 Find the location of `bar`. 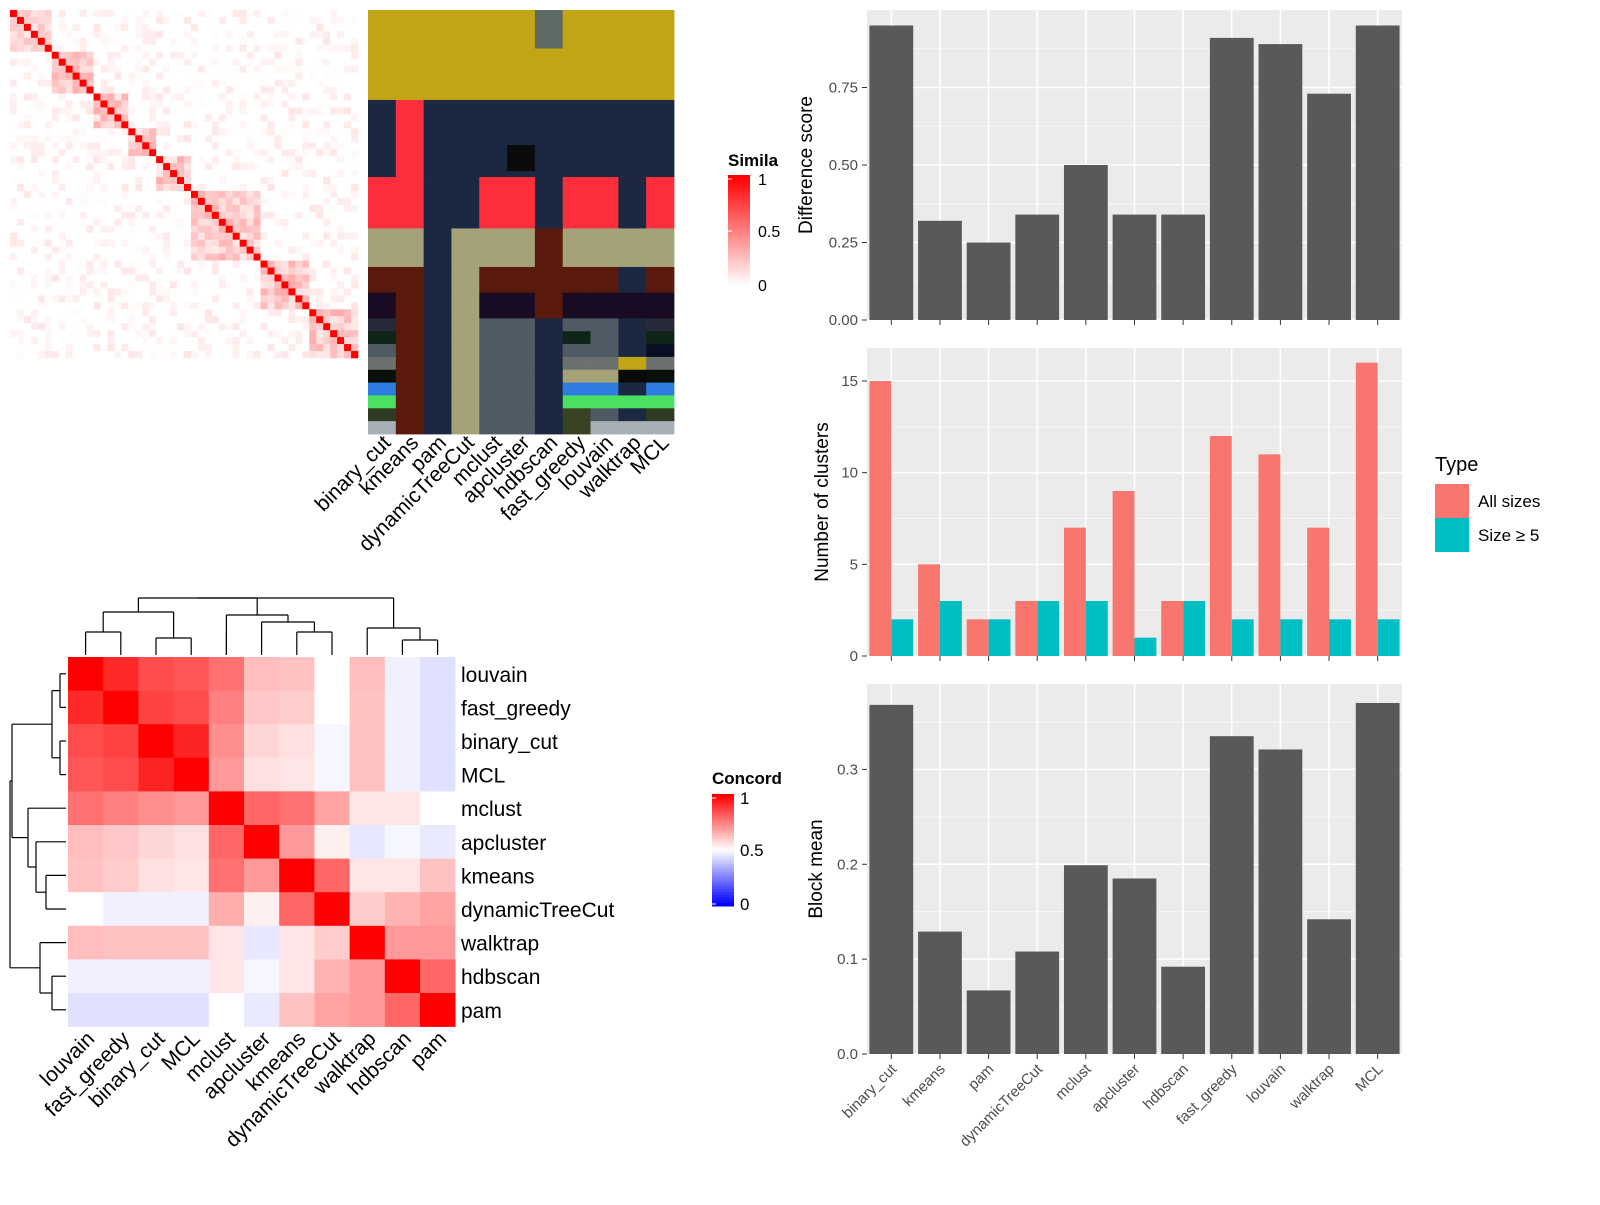

bar is located at coordinates (1085, 242).